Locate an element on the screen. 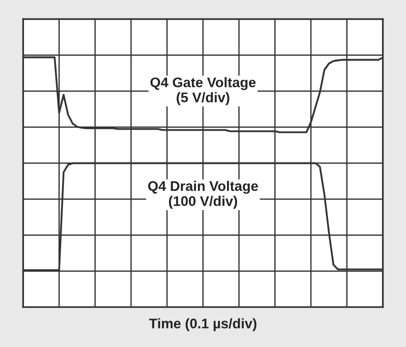 The height and width of the screenshot is (347, 406). x-axis-title: Time (0.1 µs/div) is located at coordinates (202, 325).